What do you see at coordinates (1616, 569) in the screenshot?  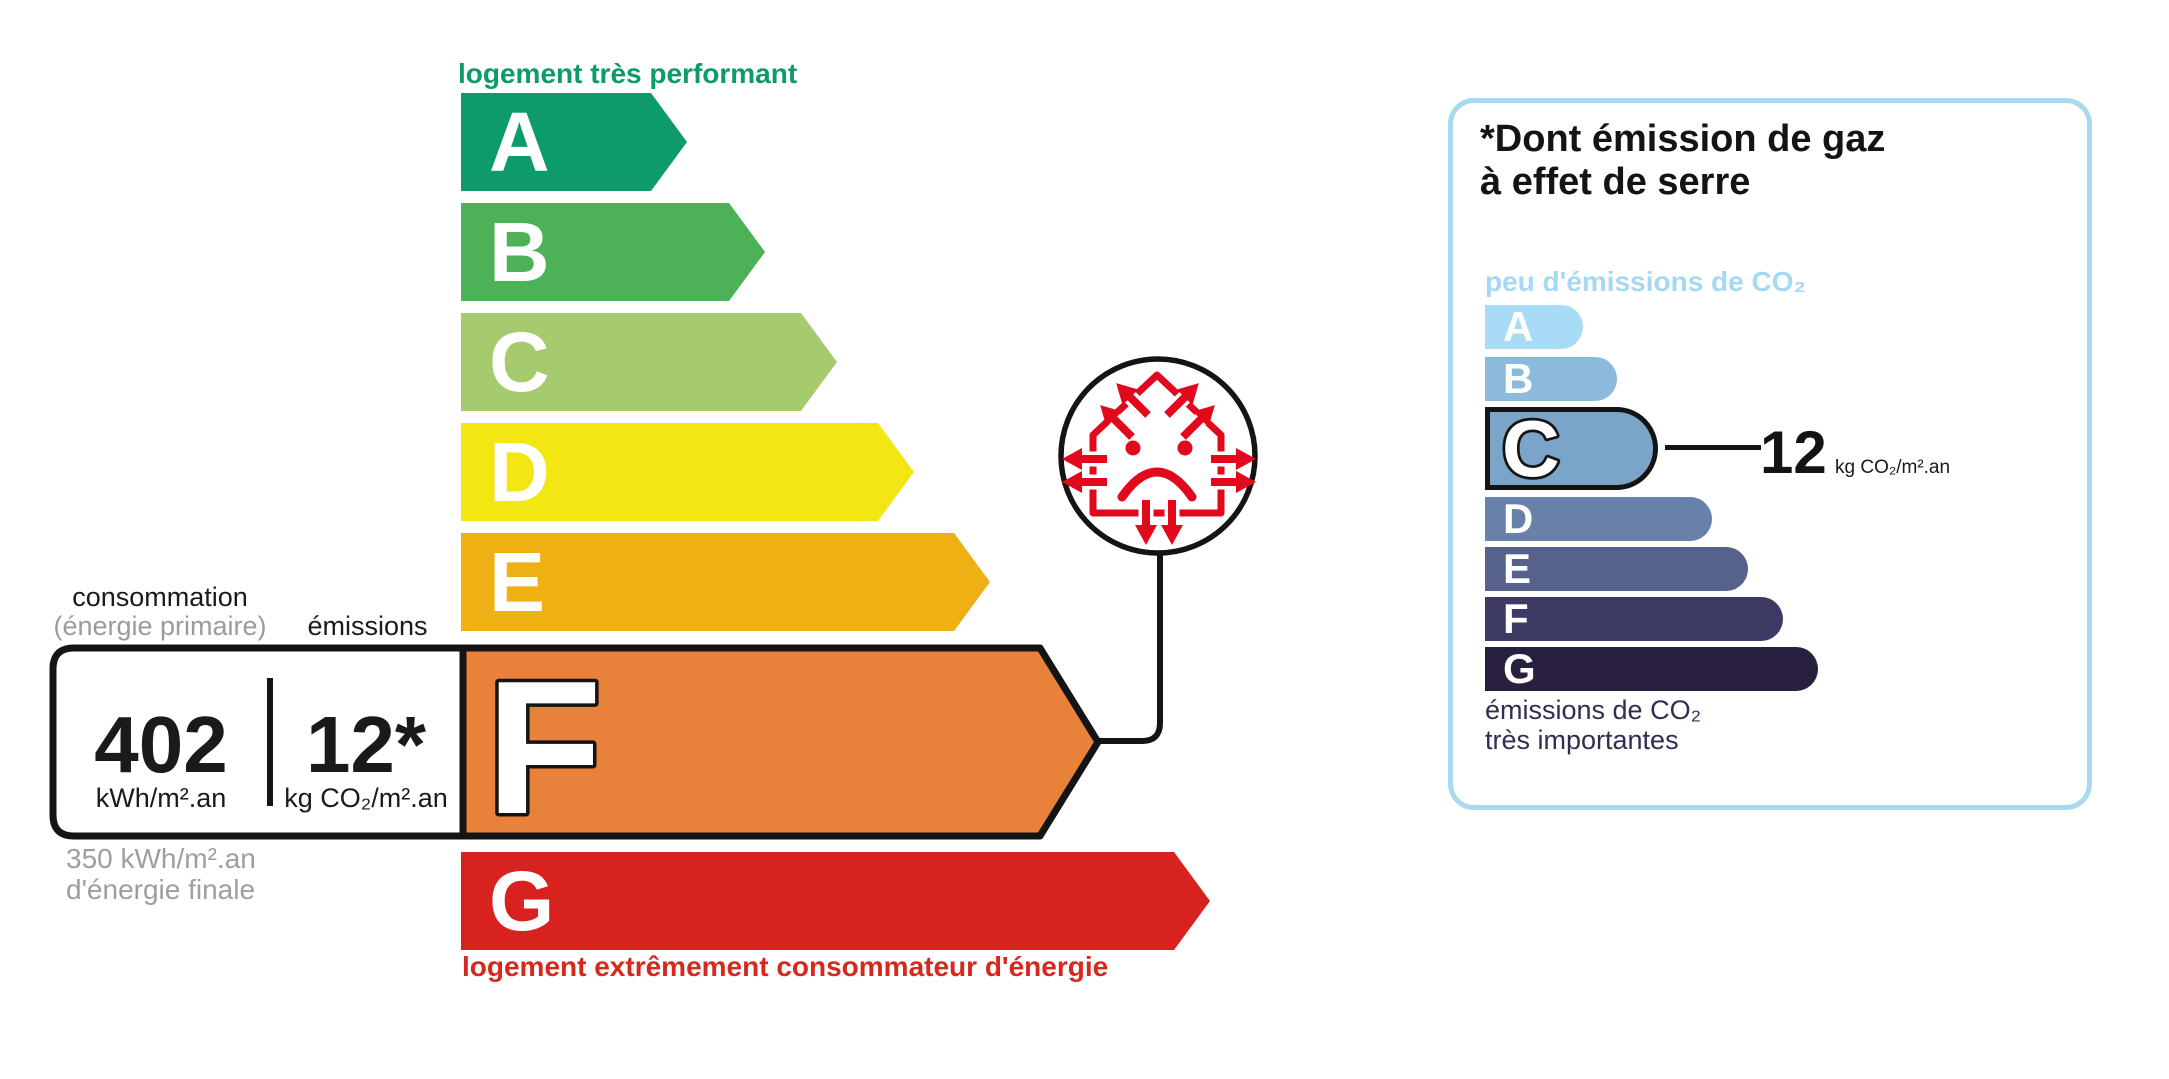 I see `co2-class-e-bar: E` at bounding box center [1616, 569].